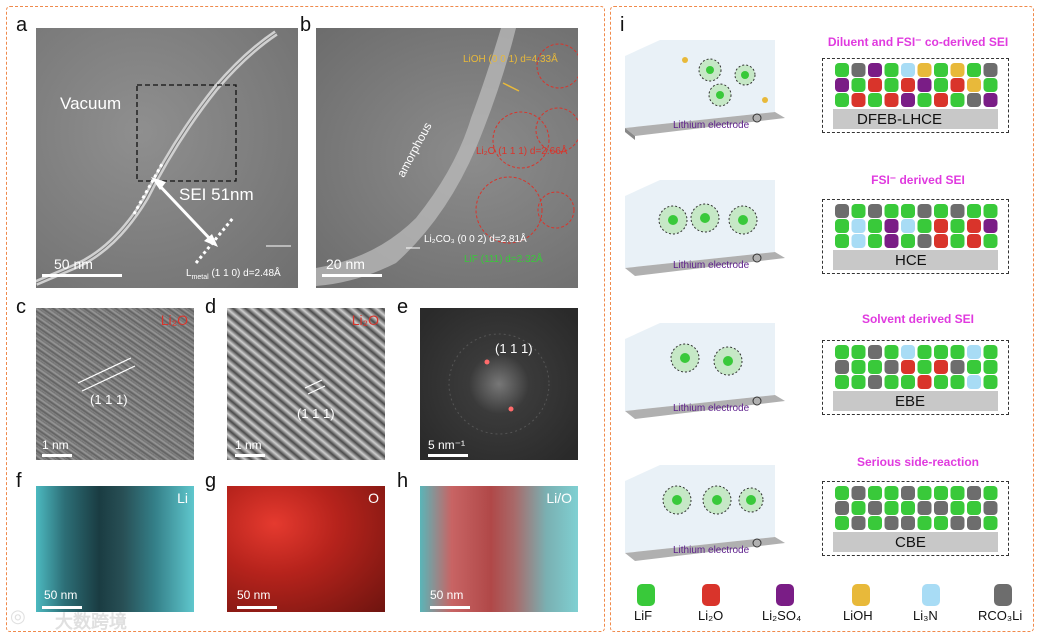 The width and height of the screenshot is (1039, 637). I want to click on panel-h-label: h, so click(403, 481).